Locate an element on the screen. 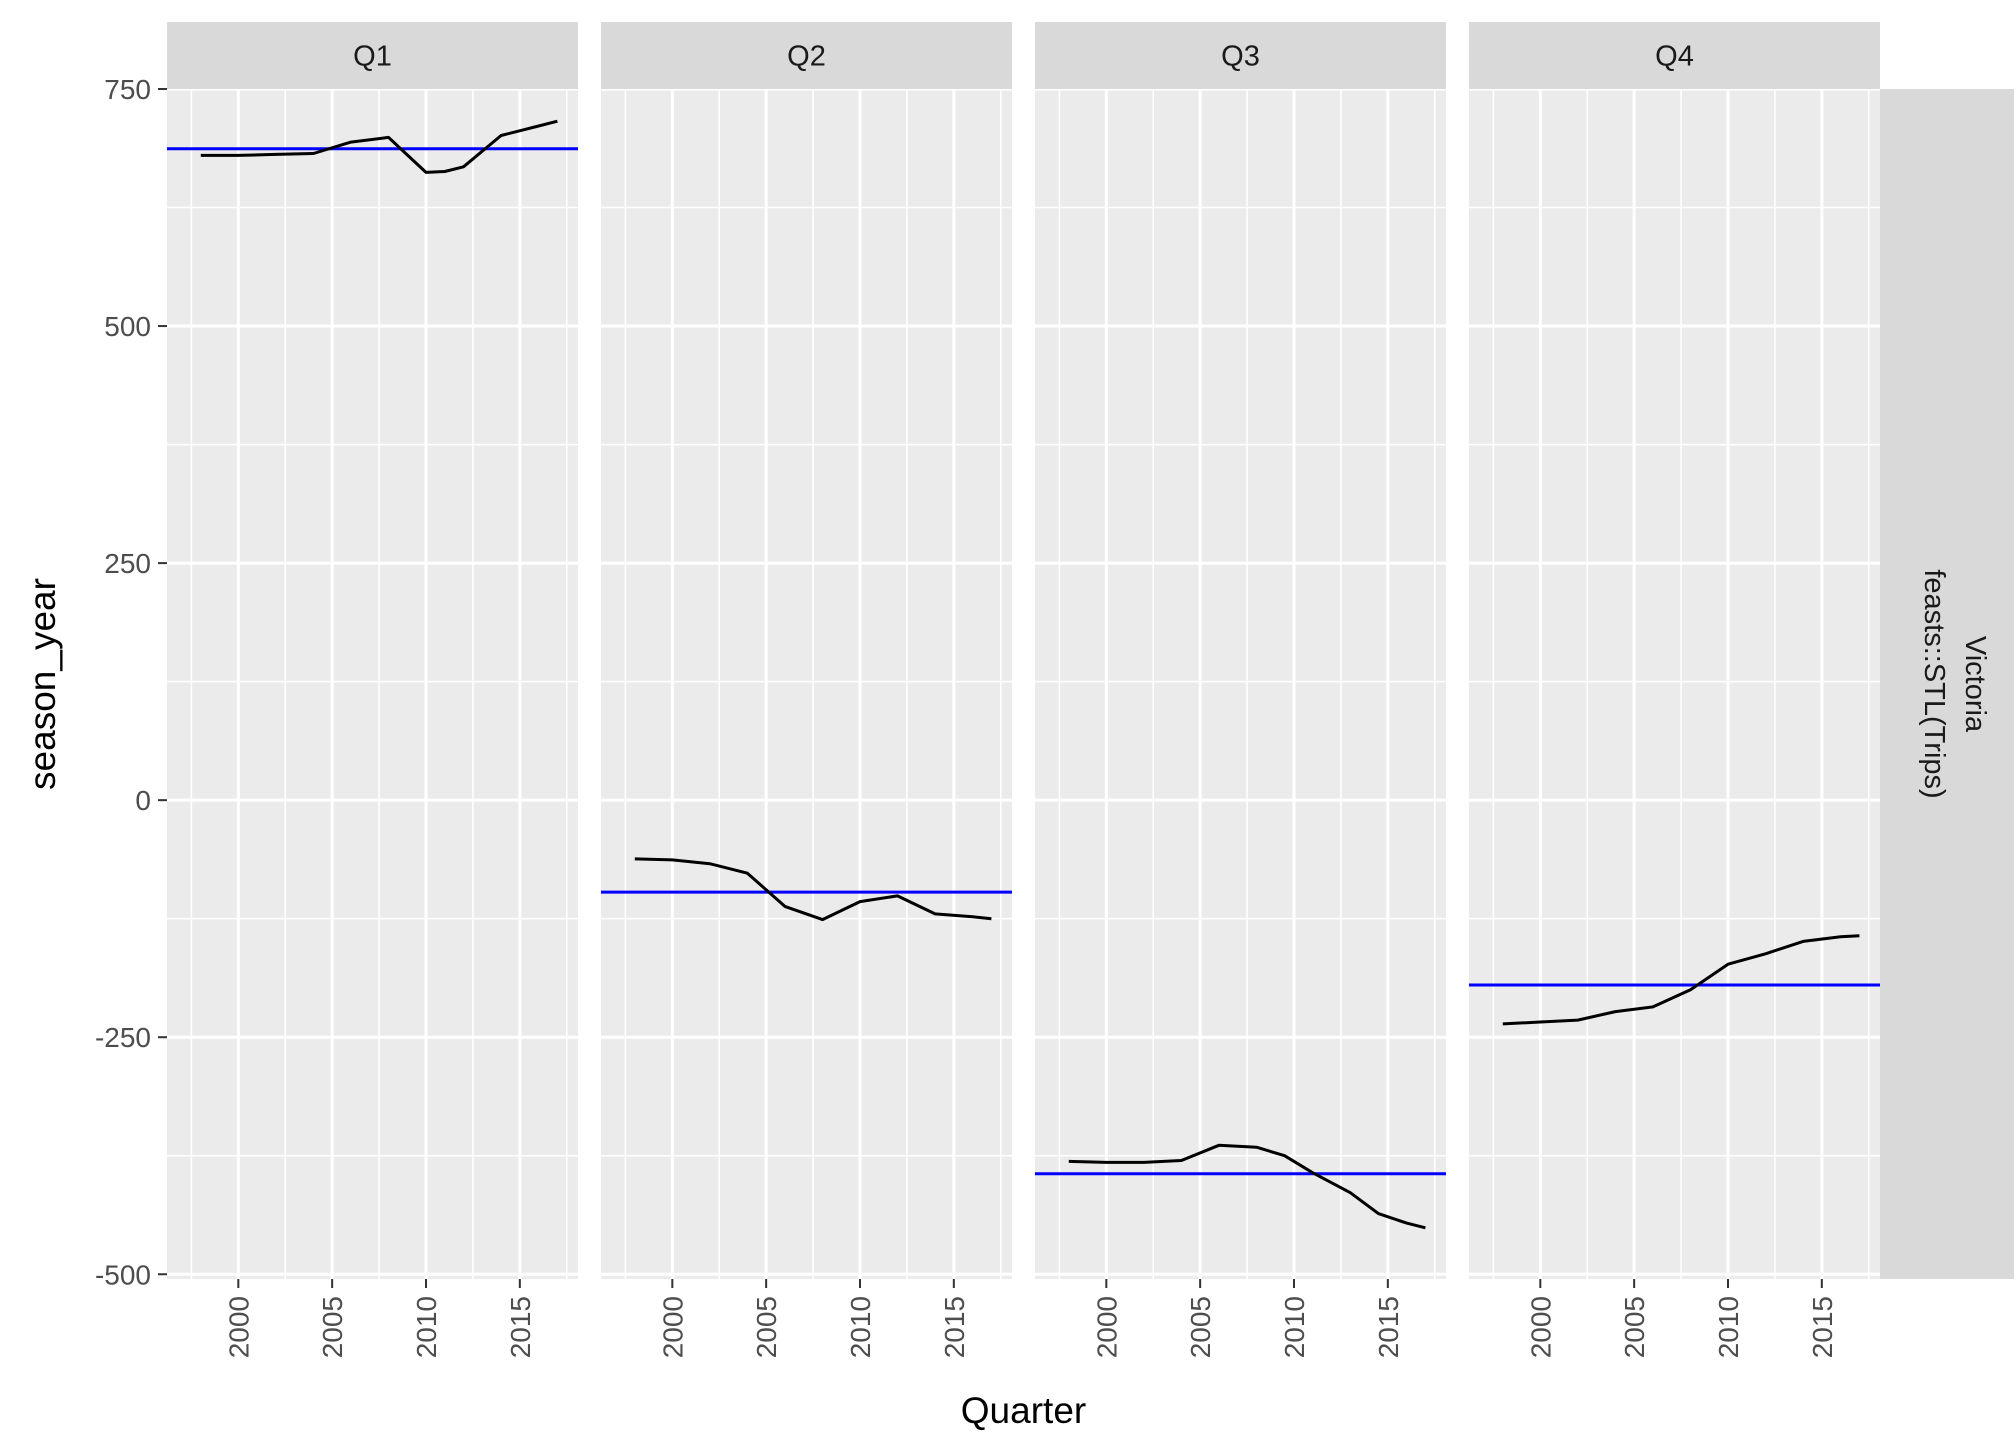 The width and height of the screenshot is (2016, 1440). facet-strip-label: Q3 is located at coordinates (1240, 57).